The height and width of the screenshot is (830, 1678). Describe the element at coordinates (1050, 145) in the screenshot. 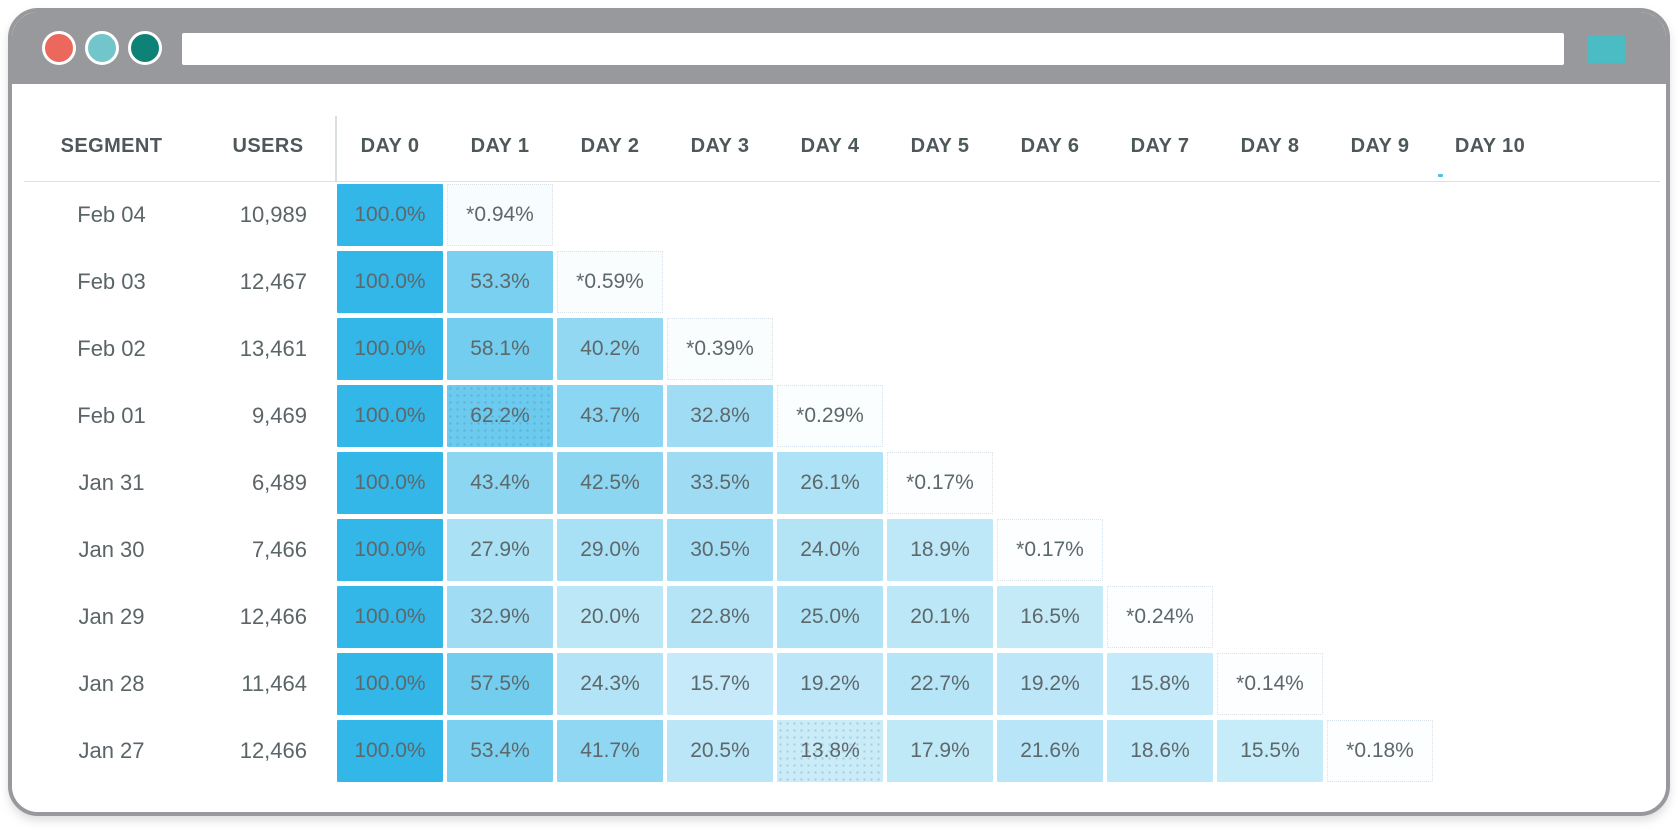

I see `column-header-day-6: DAY 6` at that location.